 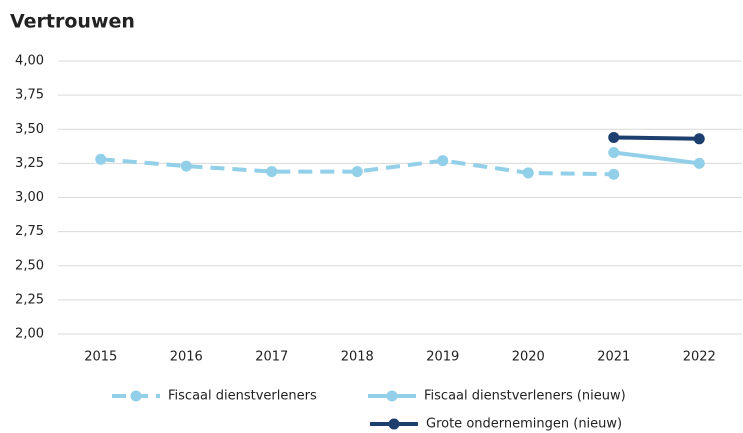 What do you see at coordinates (613, 357) in the screenshot?
I see `x-tick-label: 2021` at bounding box center [613, 357].